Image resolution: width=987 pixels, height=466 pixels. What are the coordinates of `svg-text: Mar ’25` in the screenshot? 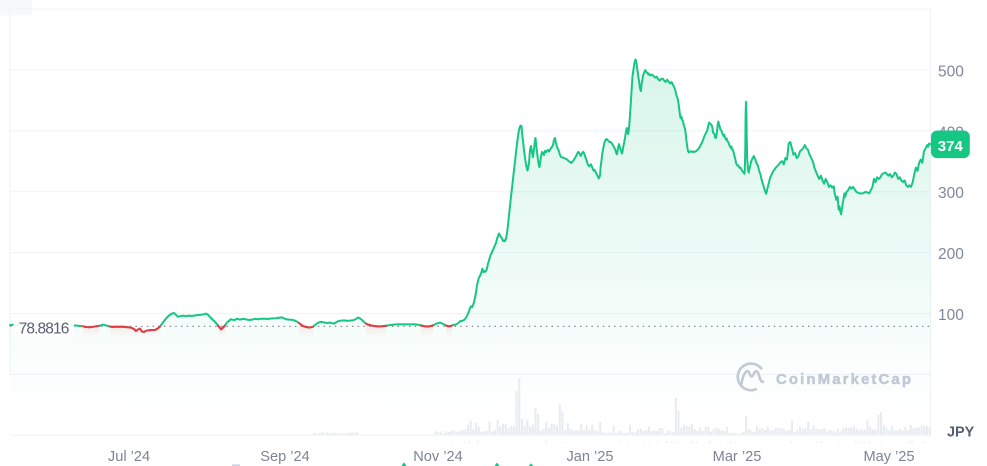 It's located at (737, 457).